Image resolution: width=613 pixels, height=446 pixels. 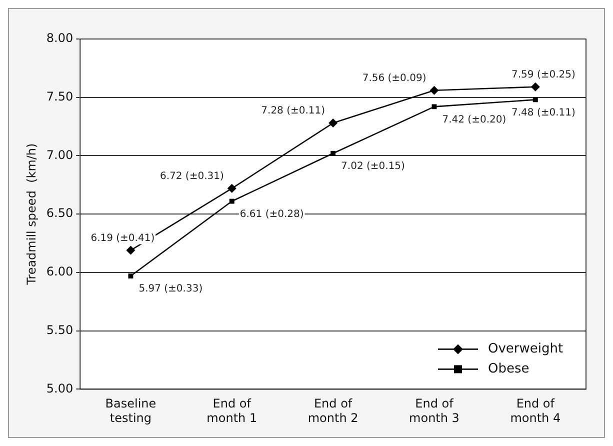 What do you see at coordinates (31, 214) in the screenshot?
I see `y-axis-title: Treadmill speed (km/h)` at bounding box center [31, 214].